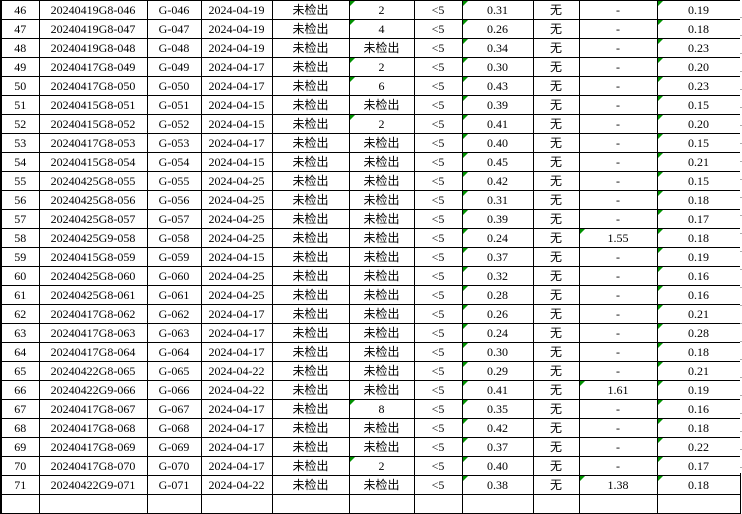 The image size is (742, 514). Describe the element at coordinates (698, 200) in the screenshot. I see `cell-result-g: 0.18` at that location.